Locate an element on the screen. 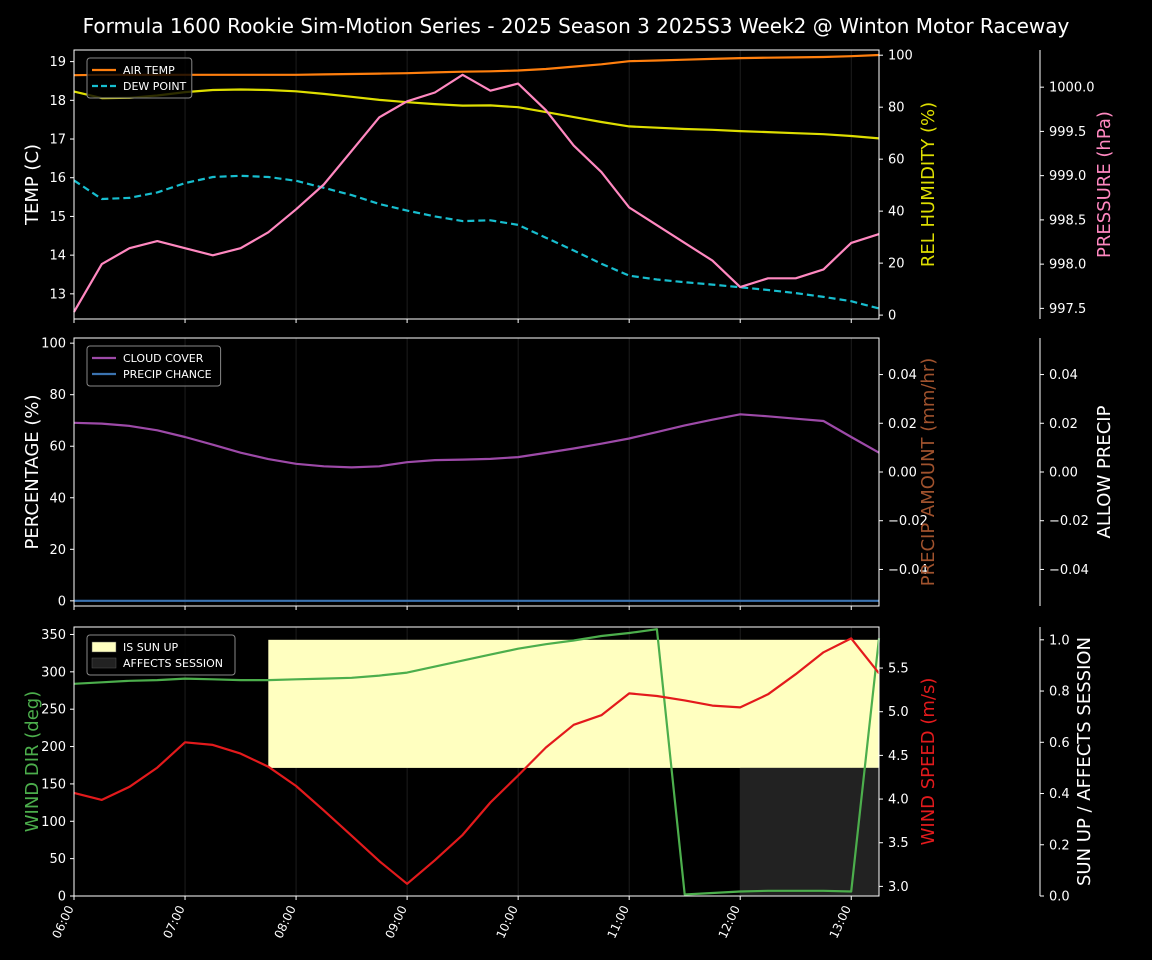  spd-axis-label: WIND SPEED (m/s) is located at coordinates (928, 762).